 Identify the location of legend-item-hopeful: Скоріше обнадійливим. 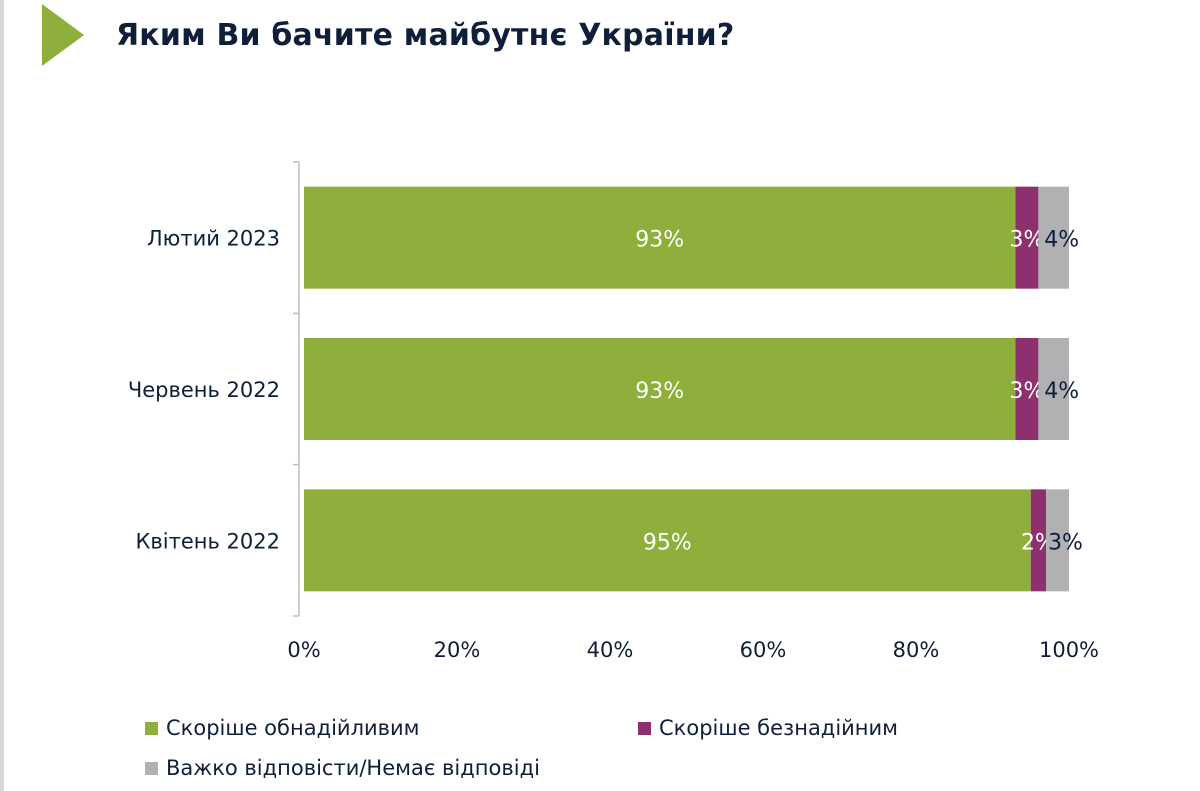
(282, 728).